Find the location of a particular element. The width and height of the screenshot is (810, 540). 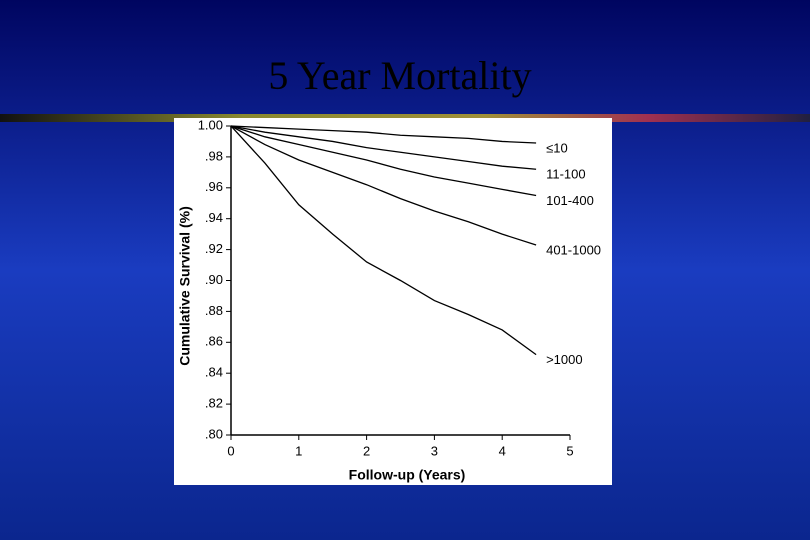

series-label: 401-1000 is located at coordinates (573, 249).